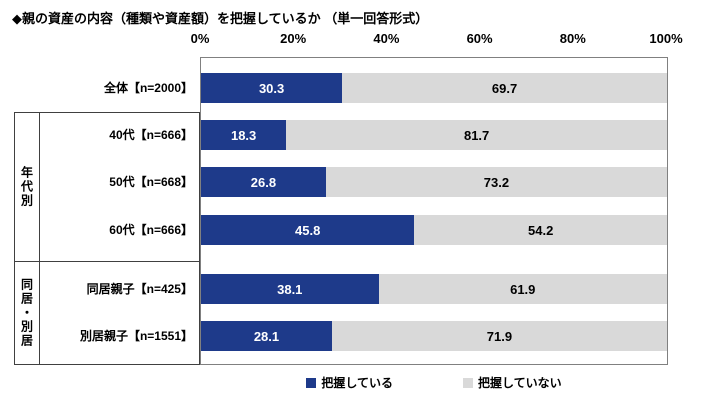  I want to click on bar-row: 30.3 69.7, so click(434, 88).